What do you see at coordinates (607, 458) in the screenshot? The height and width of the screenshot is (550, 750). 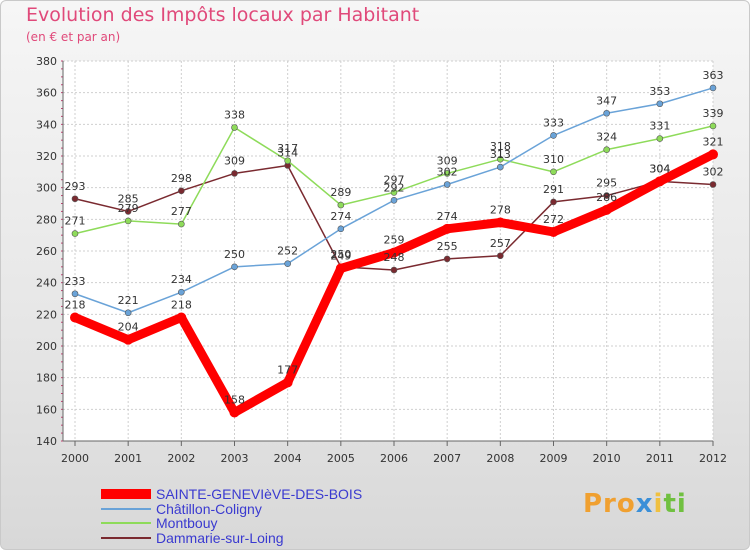 I see `x-tick-label: 2010` at bounding box center [607, 458].